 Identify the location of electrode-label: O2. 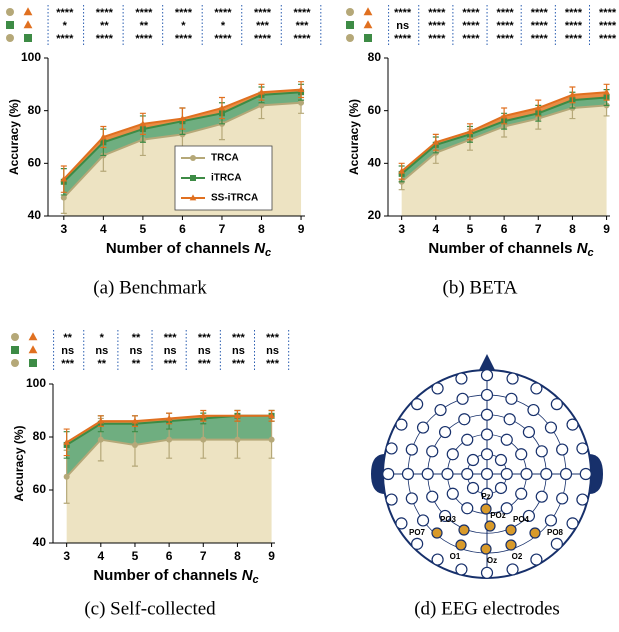
(517, 556).